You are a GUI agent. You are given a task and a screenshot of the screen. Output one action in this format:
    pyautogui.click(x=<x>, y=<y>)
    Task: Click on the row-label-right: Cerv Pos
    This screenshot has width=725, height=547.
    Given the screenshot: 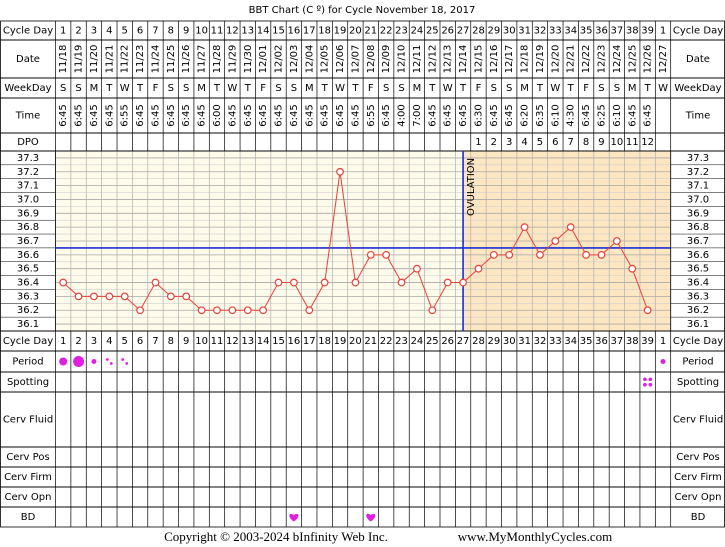 What is the action you would take?
    pyautogui.click(x=697, y=457)
    